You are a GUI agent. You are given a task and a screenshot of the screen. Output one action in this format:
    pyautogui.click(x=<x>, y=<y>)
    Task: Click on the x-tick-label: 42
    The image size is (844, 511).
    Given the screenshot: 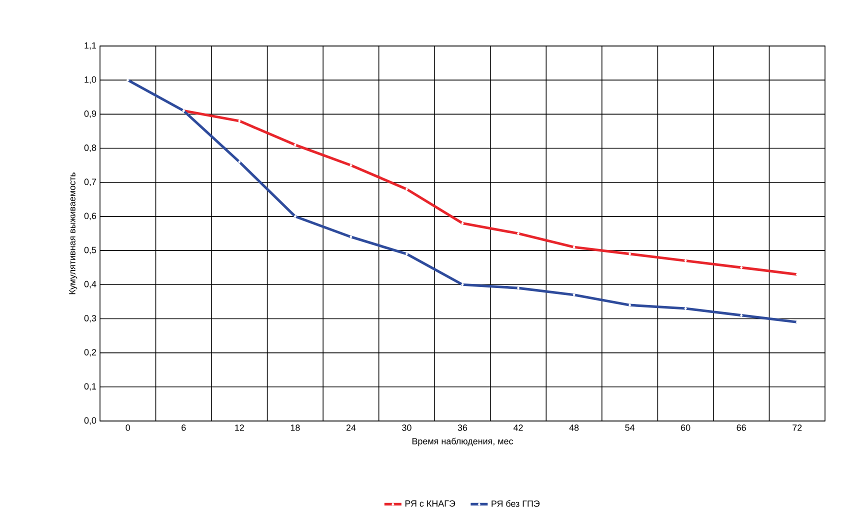 What is the action you would take?
    pyautogui.click(x=518, y=427)
    